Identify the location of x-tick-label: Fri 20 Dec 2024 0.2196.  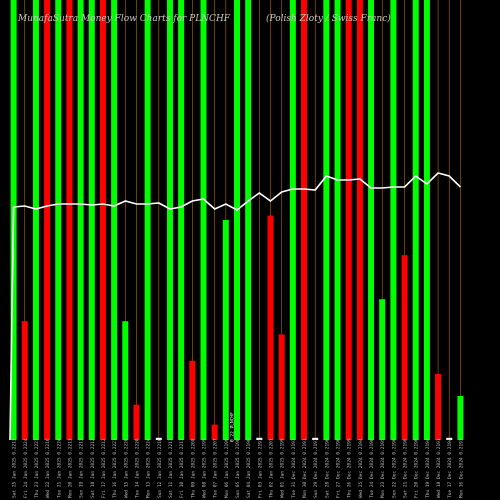
(417, 468).